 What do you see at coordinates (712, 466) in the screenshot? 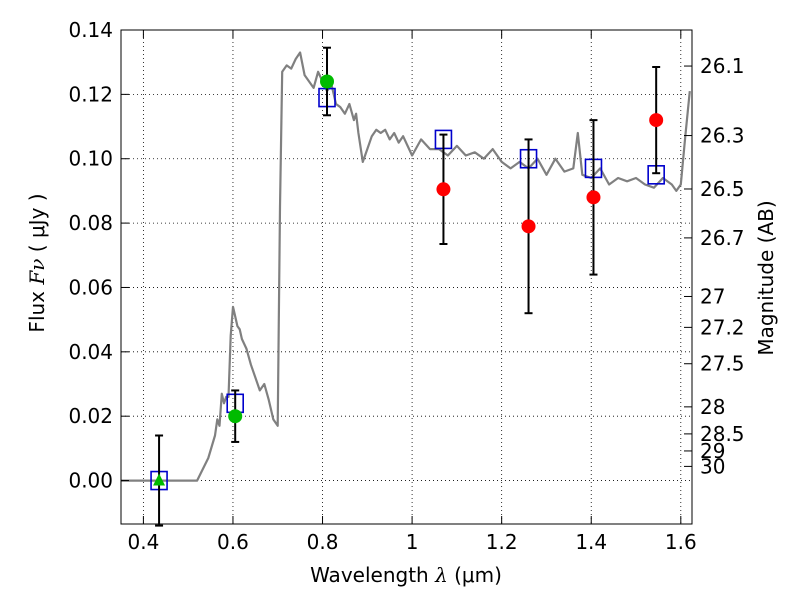
I see `y2-tick-label: 30` at bounding box center [712, 466].